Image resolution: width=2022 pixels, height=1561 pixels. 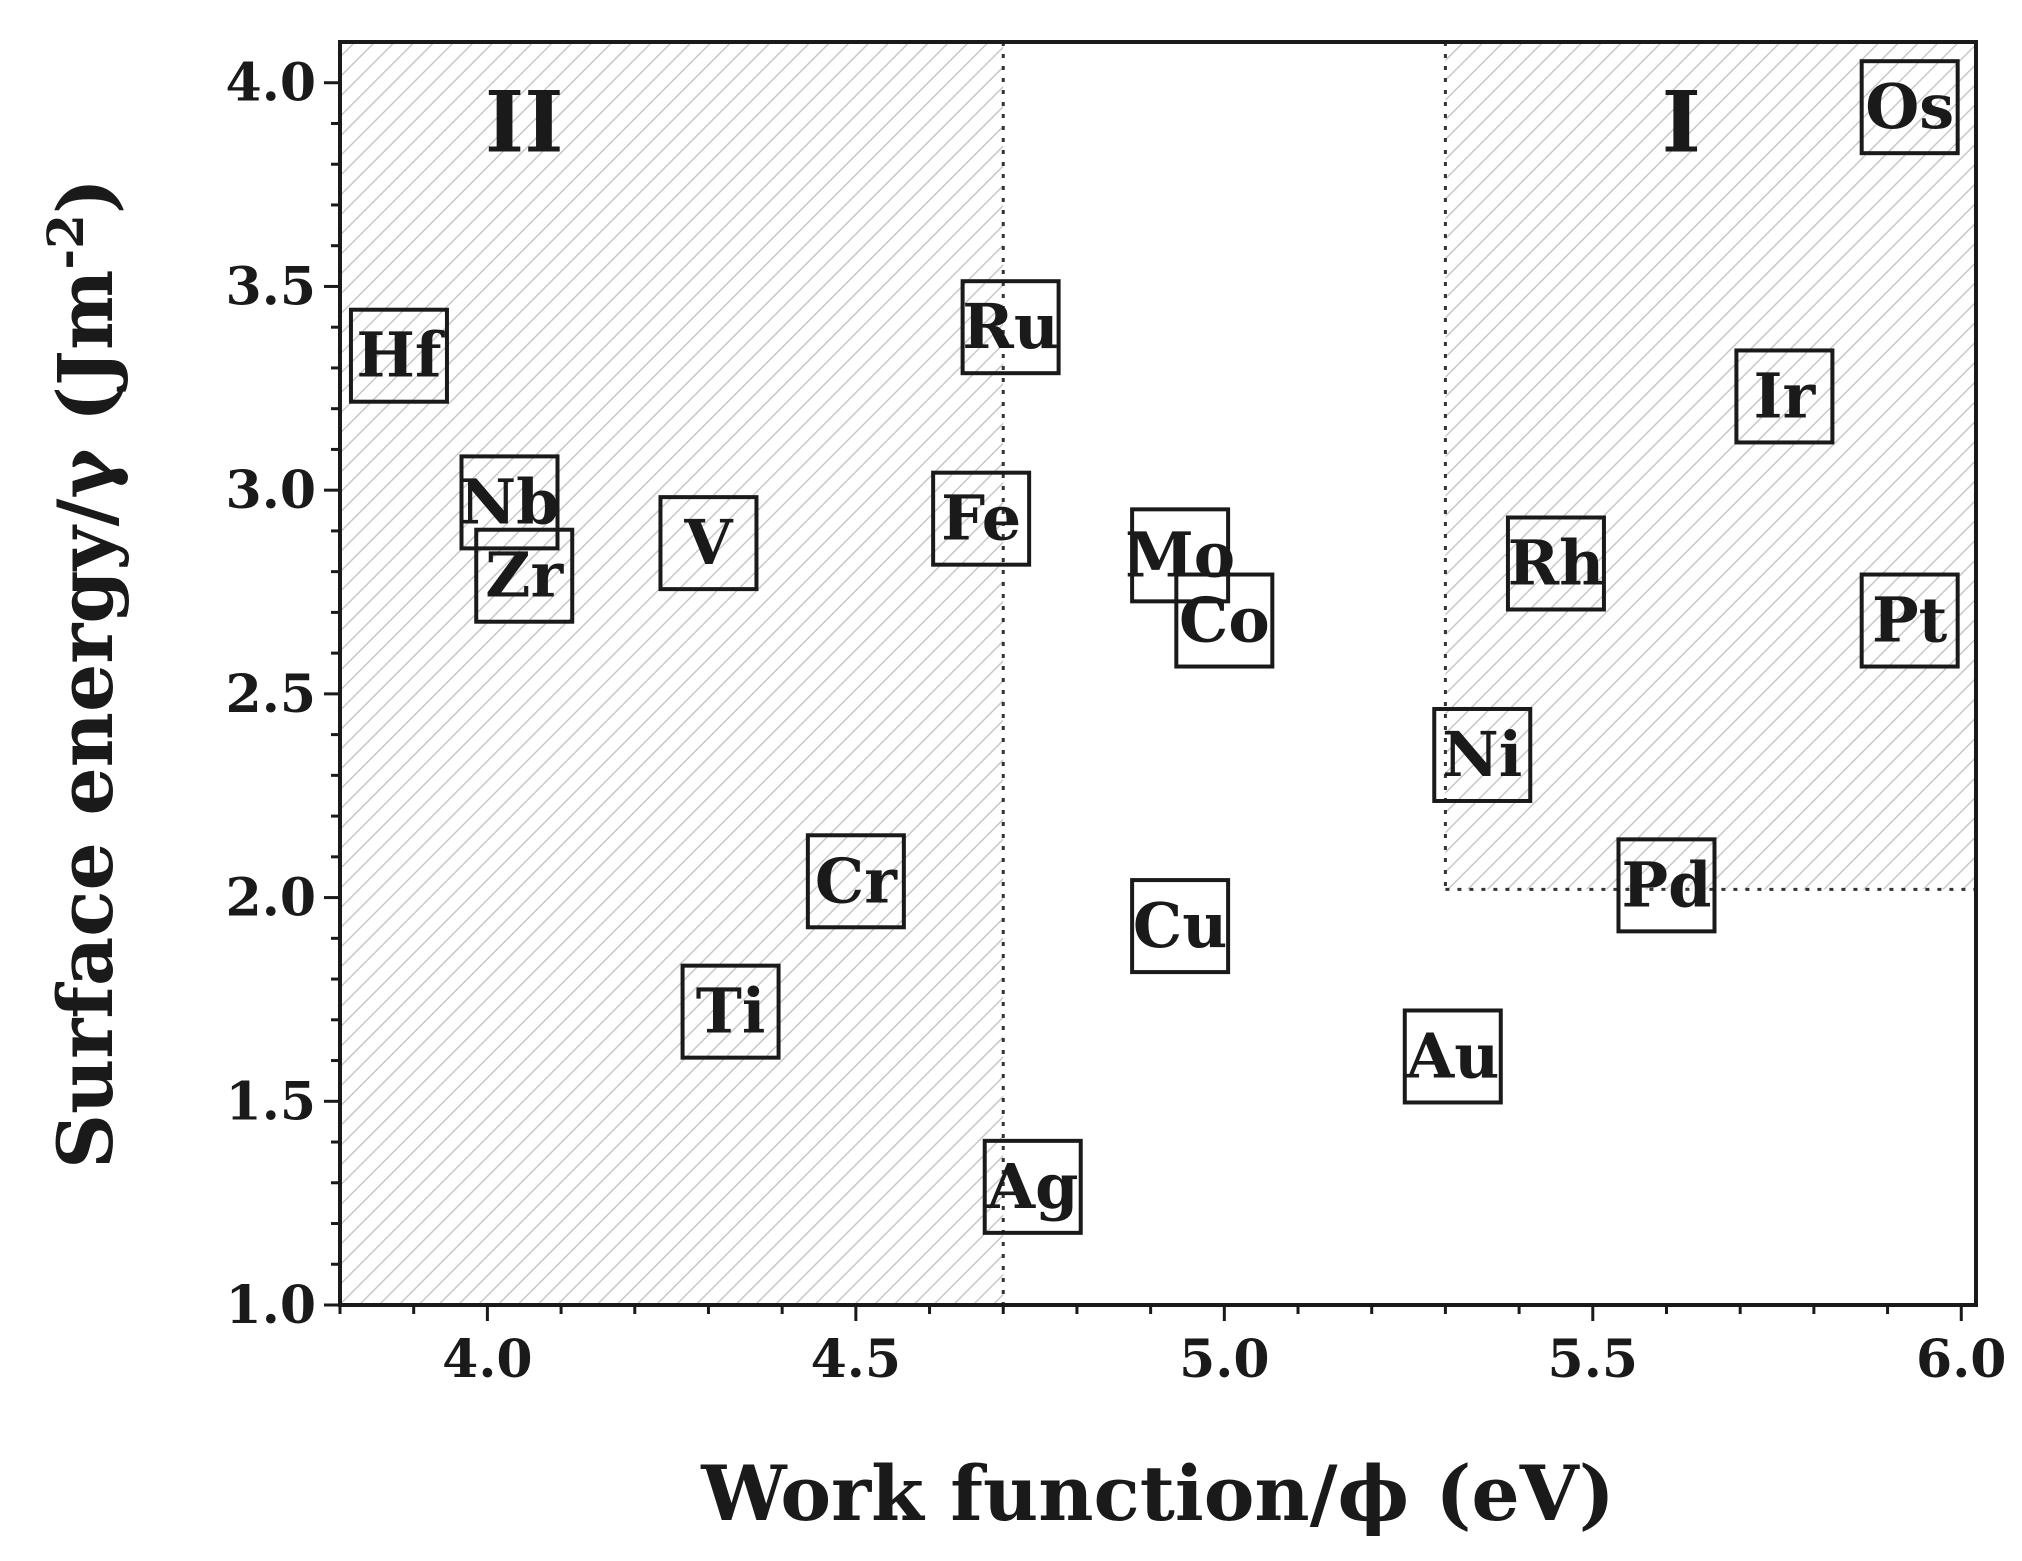 What do you see at coordinates (271, 1101) in the screenshot?
I see `y-tick-label: 1.5` at bounding box center [271, 1101].